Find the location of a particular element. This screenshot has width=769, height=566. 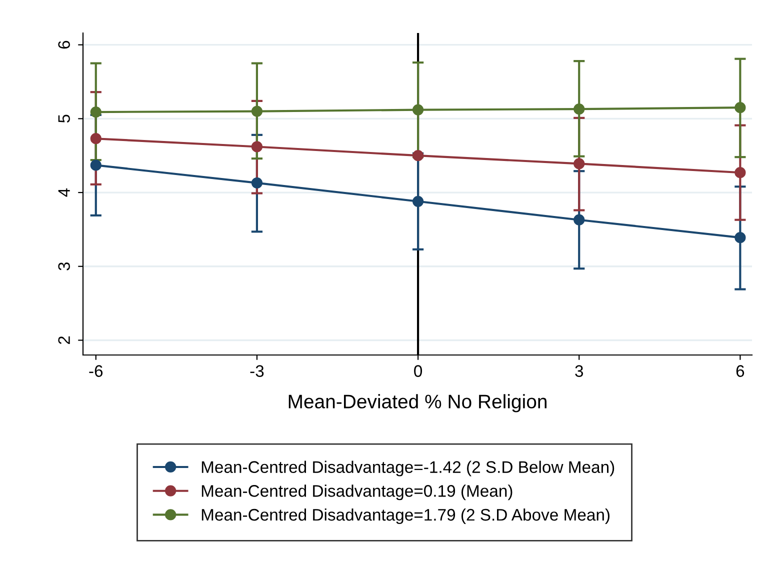

x-tick-label: 3 is located at coordinates (579, 371).